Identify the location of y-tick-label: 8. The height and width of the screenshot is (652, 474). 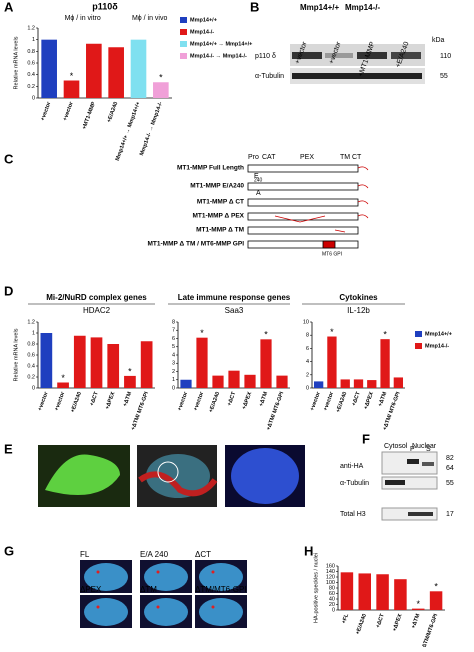
(173, 322).